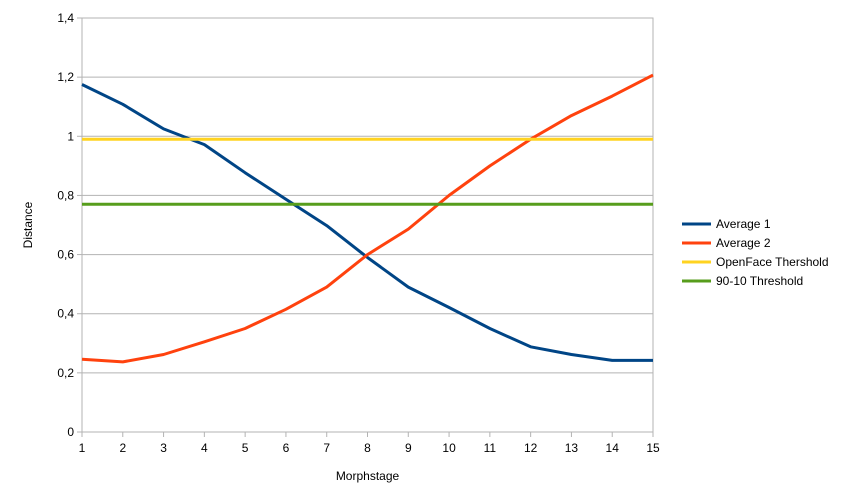 This screenshot has height=503, width=848. I want to click on x-tick-label: 4, so click(204, 448).